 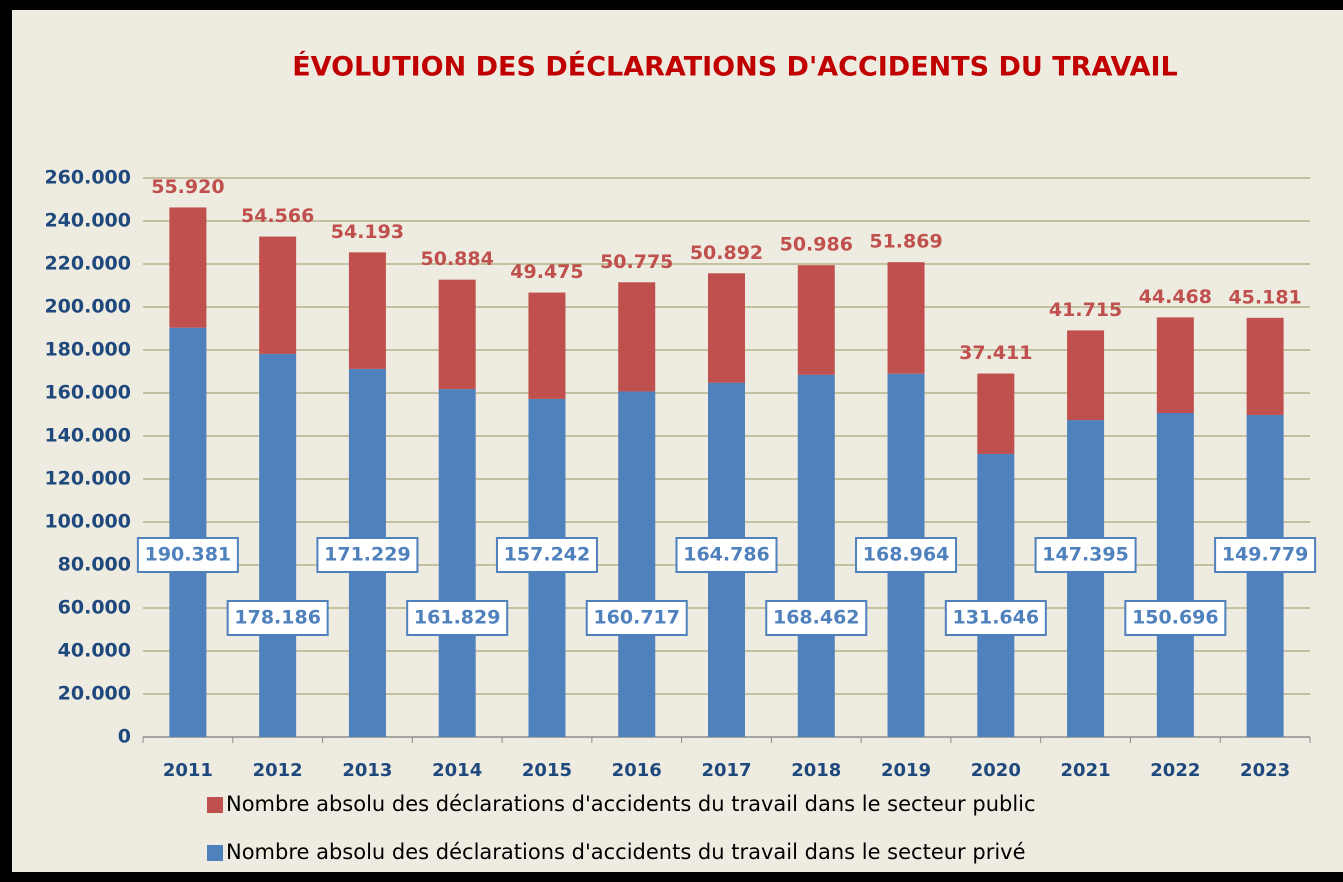 I want to click on value-label: 168.964, so click(x=906, y=555).